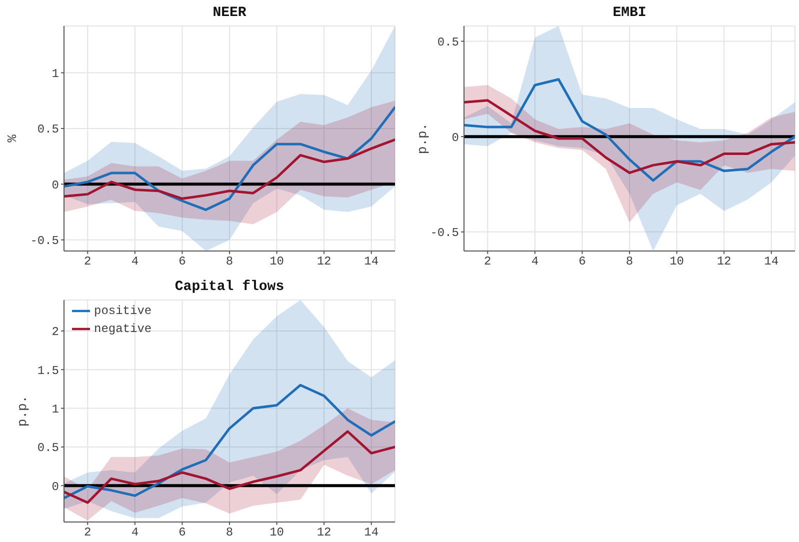 The width and height of the screenshot is (799, 542). I want to click on chart-title: Capital flows, so click(230, 287).